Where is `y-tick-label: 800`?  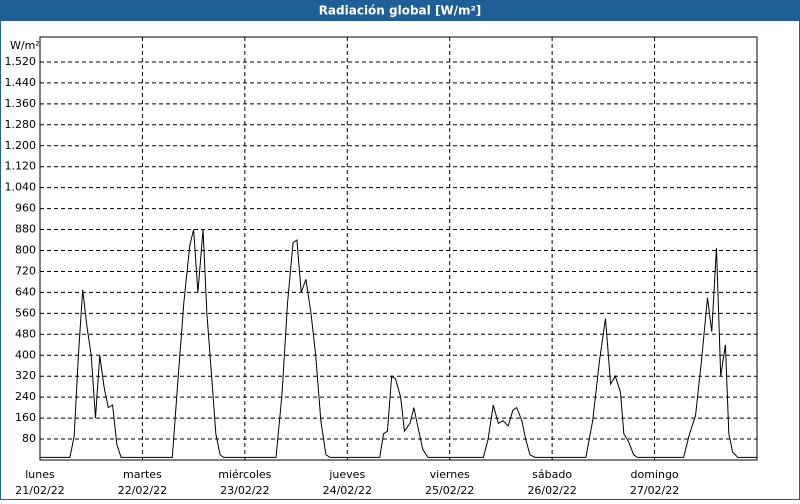 y-tick-label: 800 is located at coordinates (25, 250).